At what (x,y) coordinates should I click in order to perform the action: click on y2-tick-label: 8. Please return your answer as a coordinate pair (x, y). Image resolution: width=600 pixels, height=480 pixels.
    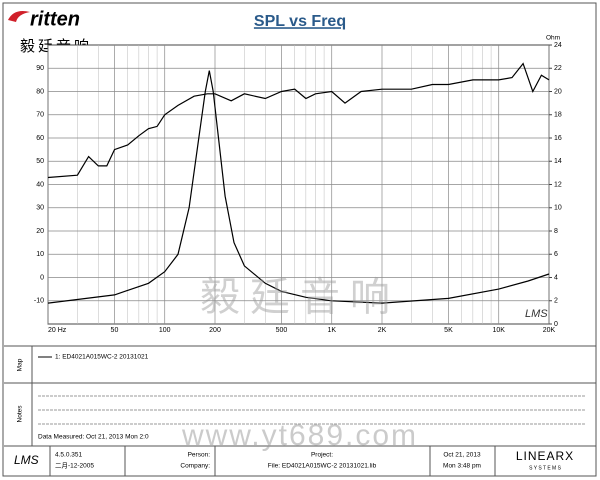
    Looking at the image, I should click on (556, 231).